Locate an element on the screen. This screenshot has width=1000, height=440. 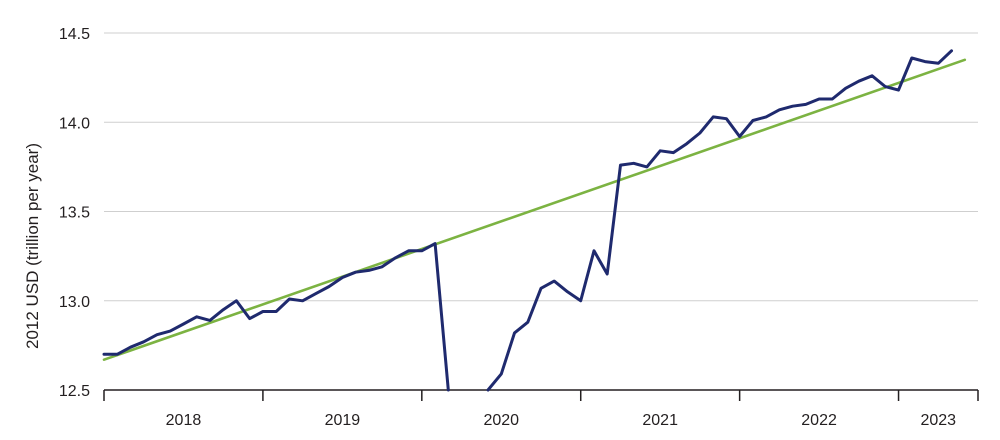
y-tick-label: 14.5 is located at coordinates (74, 34).